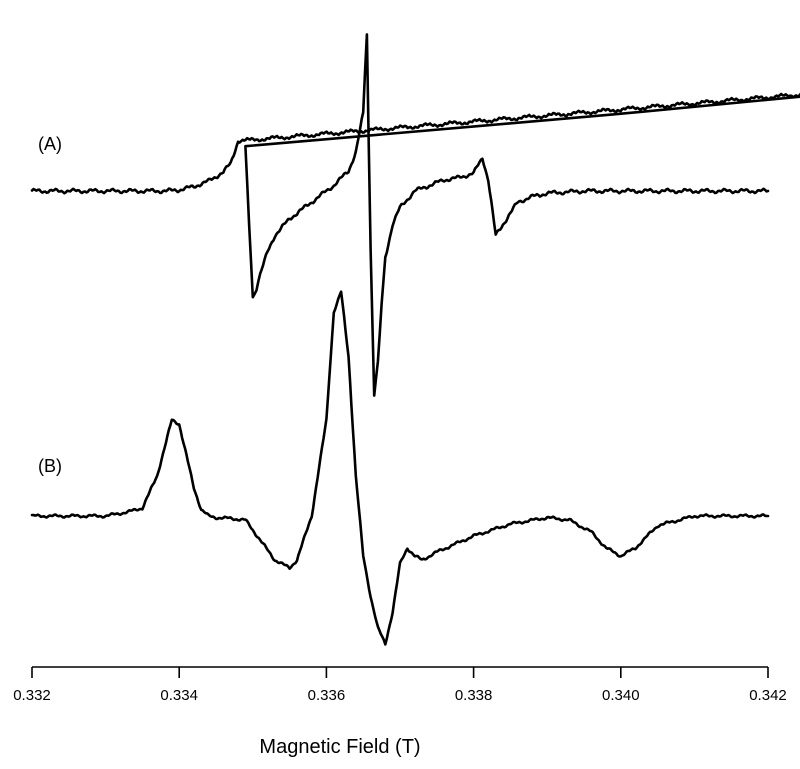 This screenshot has width=800, height=769. What do you see at coordinates (768, 695) in the screenshot?
I see `x-tick-label-5: 0.342` at bounding box center [768, 695].